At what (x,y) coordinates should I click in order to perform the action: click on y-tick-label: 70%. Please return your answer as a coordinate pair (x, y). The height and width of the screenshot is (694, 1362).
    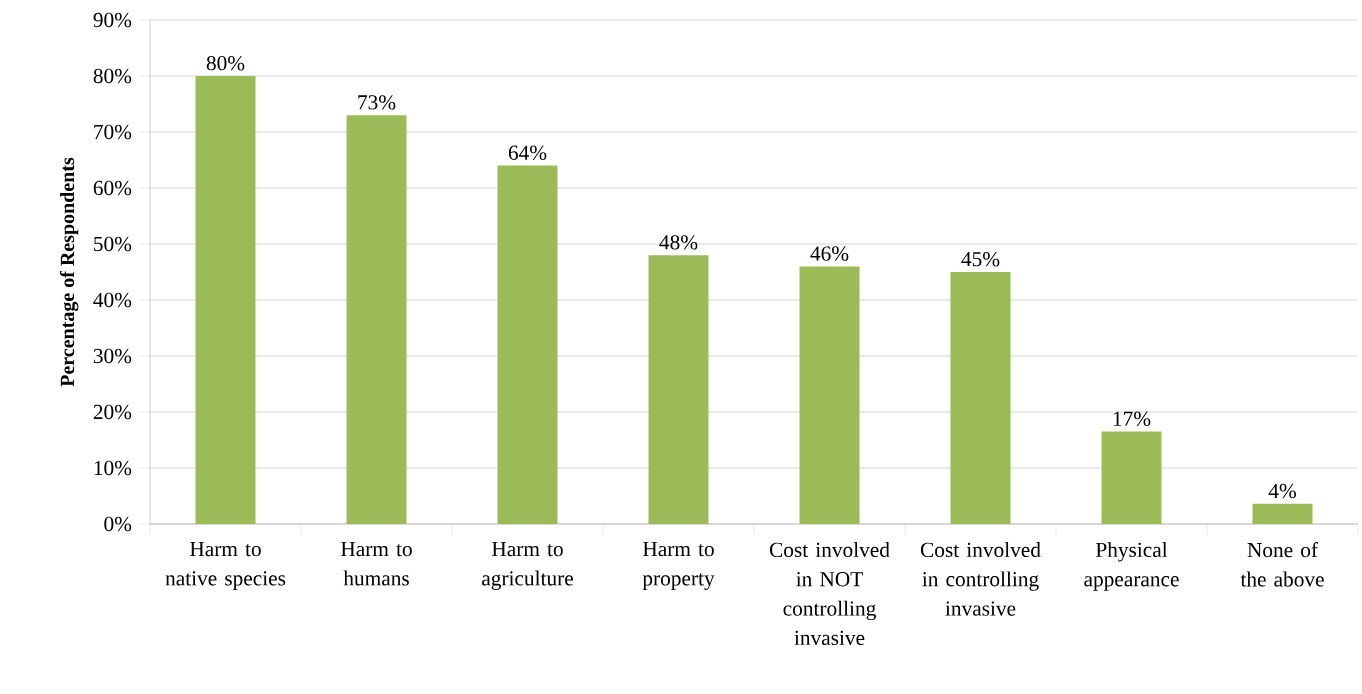
    Looking at the image, I should click on (113, 132).